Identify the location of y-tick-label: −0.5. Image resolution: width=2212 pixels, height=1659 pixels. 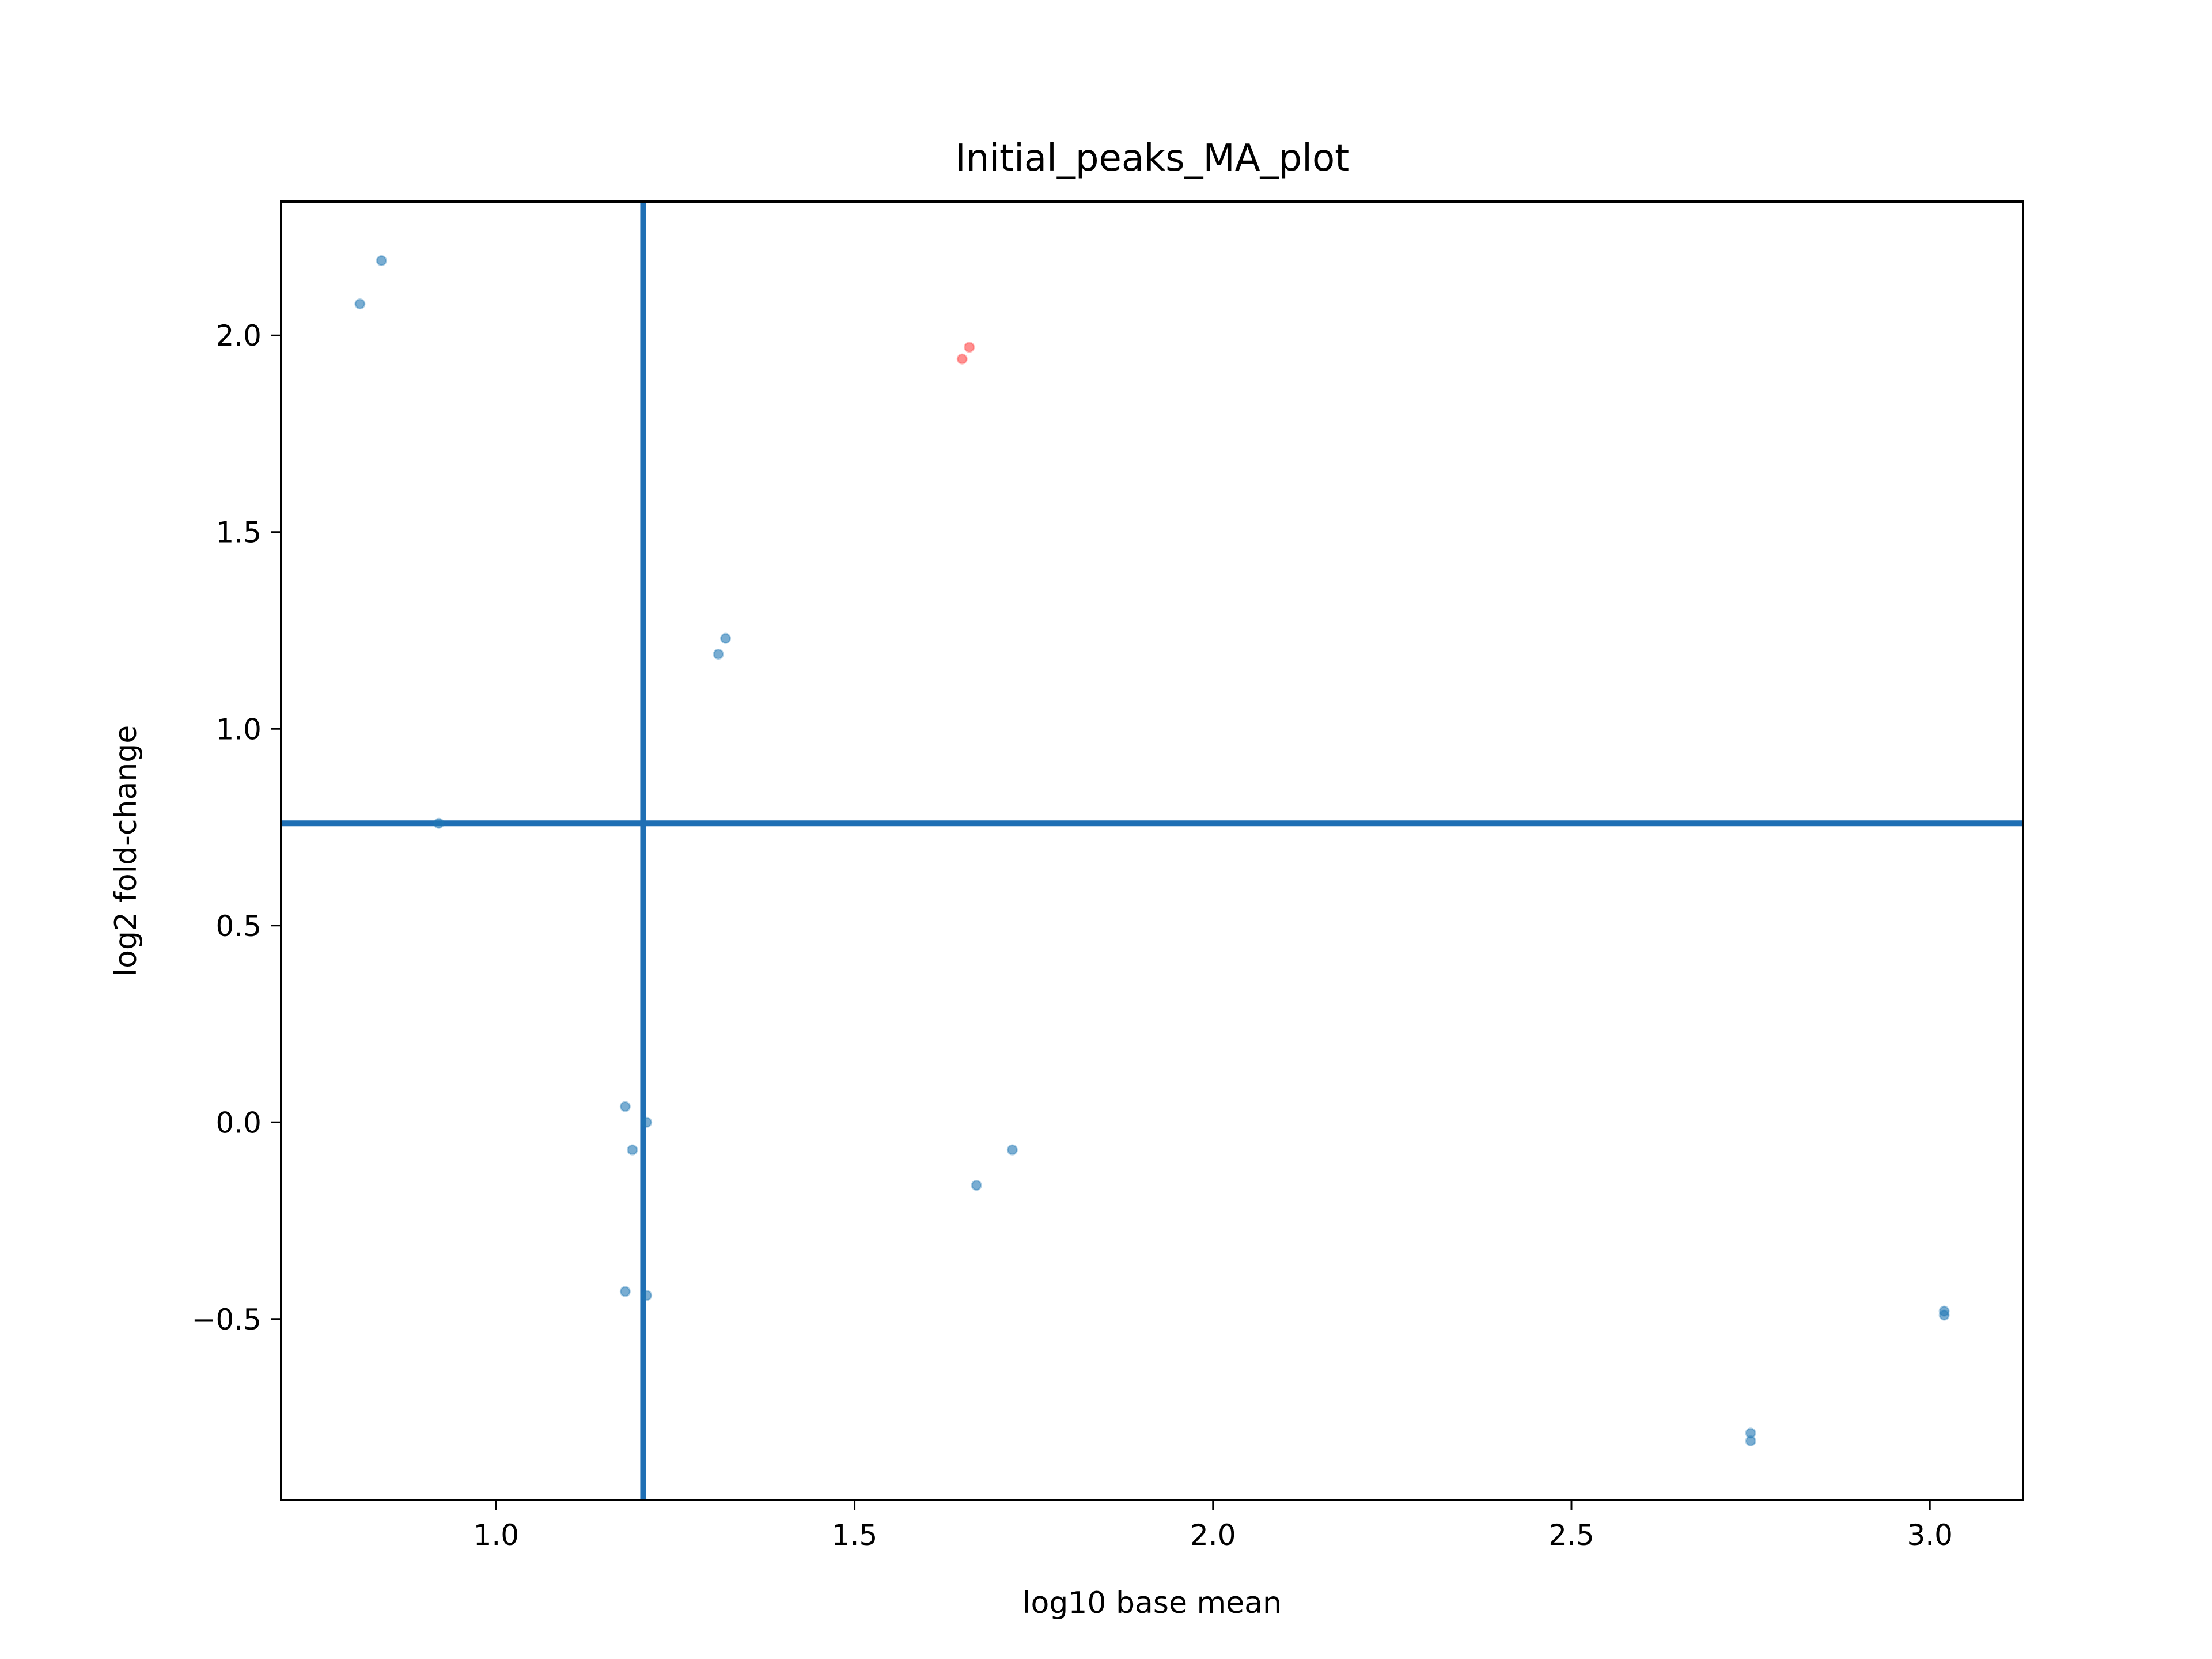
(227, 1319).